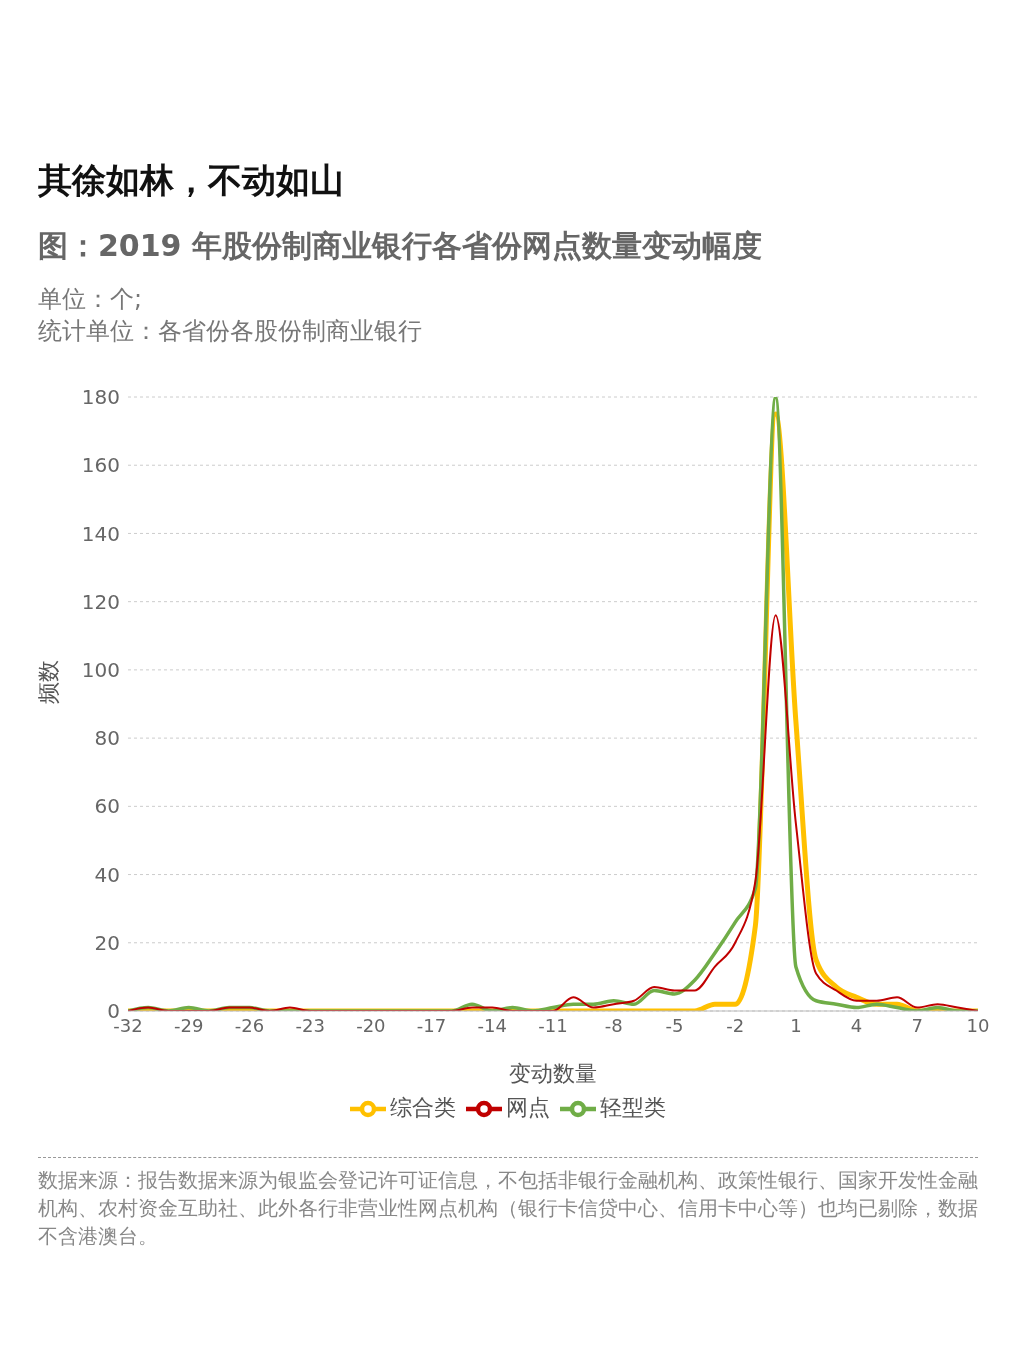 The image size is (1024, 1365). What do you see at coordinates (613, 1025) in the screenshot?
I see `x-tick-label: -8` at bounding box center [613, 1025].